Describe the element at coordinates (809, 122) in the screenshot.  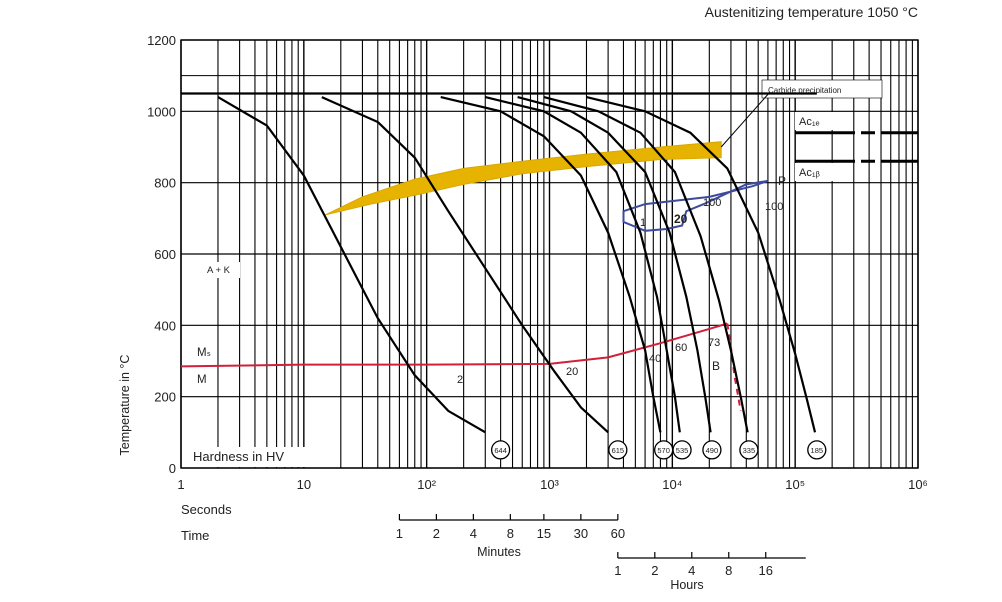
I see `ac1e-label: Ac₁ₑ` at that location.